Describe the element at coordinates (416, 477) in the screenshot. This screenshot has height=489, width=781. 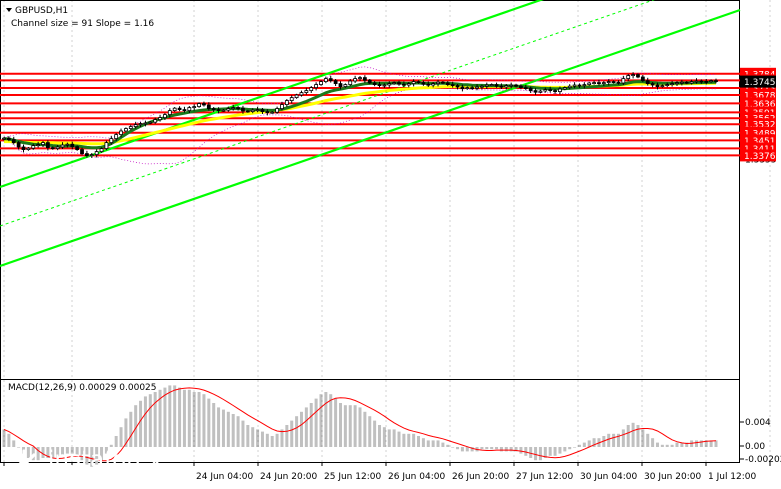
I see `x-tick-label: 26 Jun 04:00` at that location.